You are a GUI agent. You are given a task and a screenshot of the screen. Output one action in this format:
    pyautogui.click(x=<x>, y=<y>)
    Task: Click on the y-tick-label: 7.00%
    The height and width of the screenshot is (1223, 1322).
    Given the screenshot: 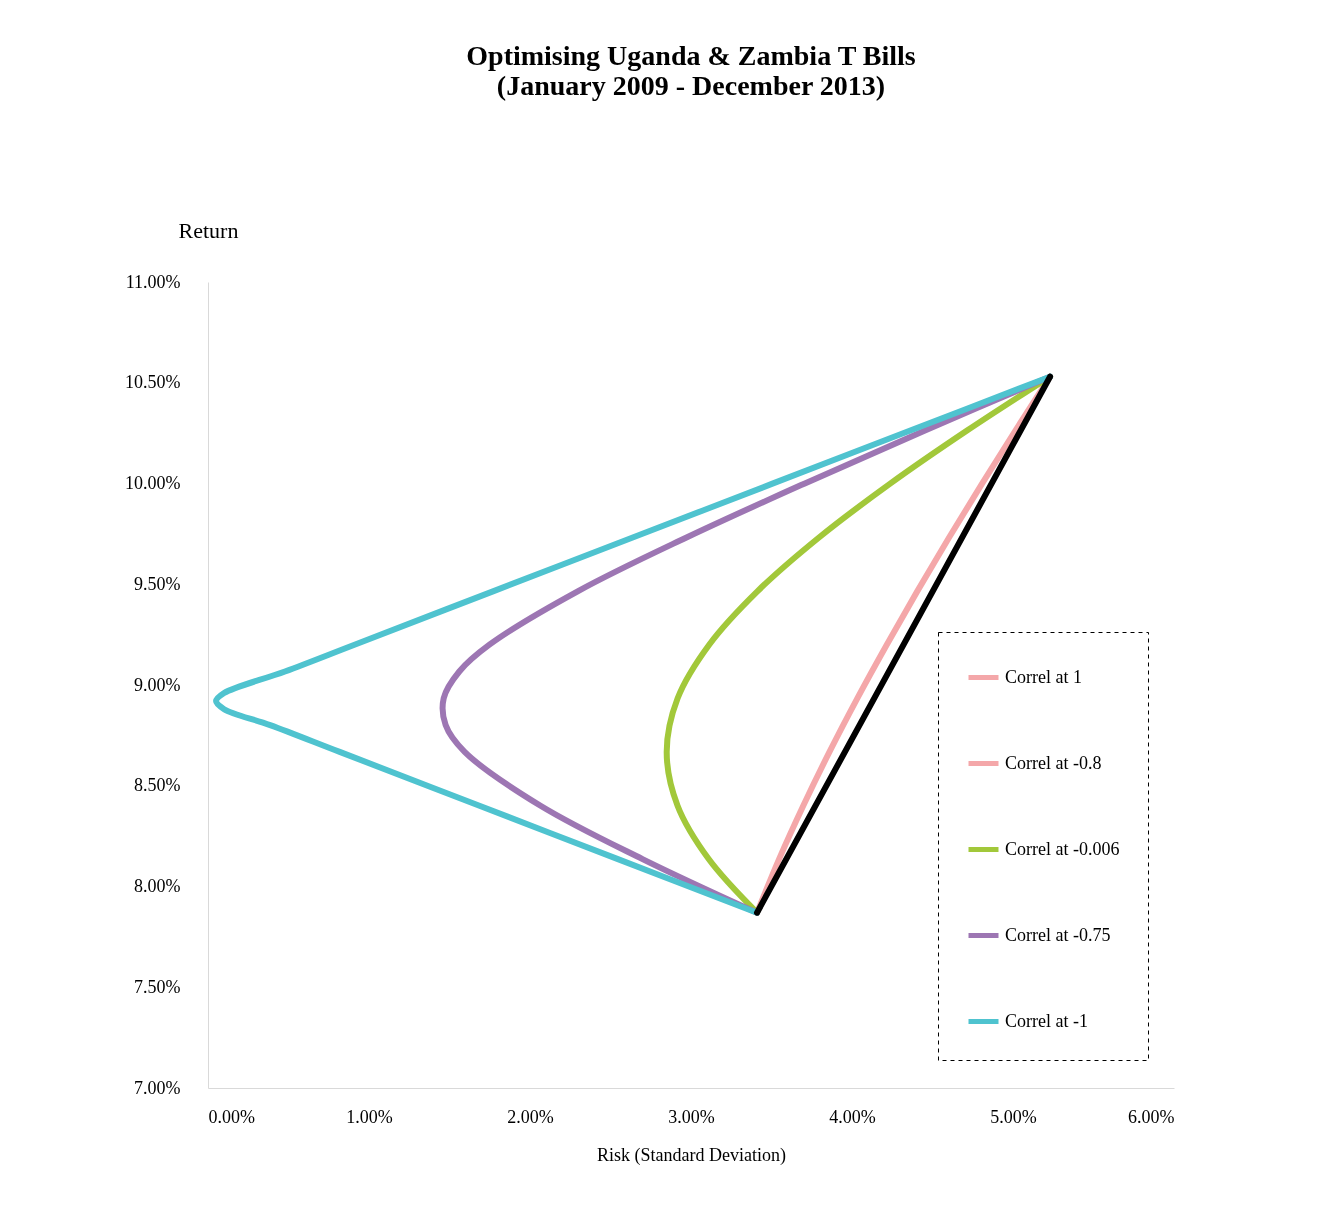 What is the action you would take?
    pyautogui.click(x=157, y=1087)
    